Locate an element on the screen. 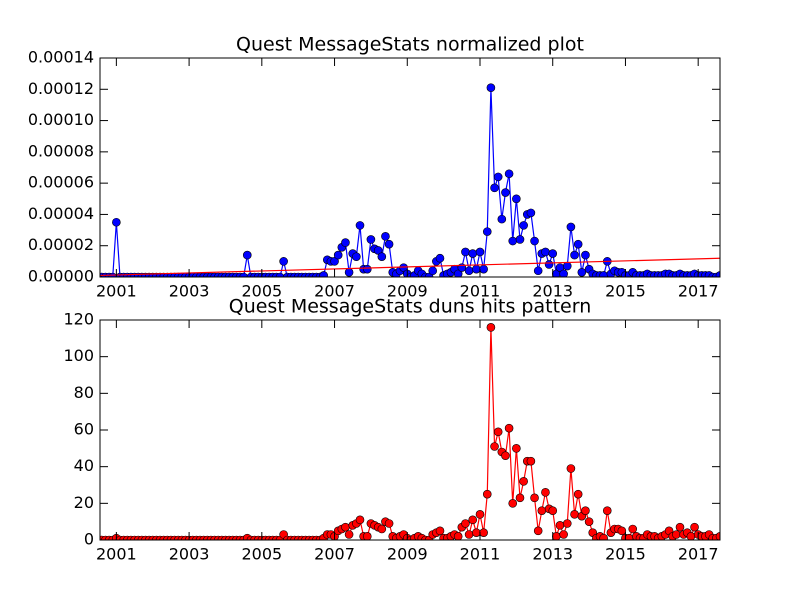  x-tick-label: 2011 is located at coordinates (480, 291).